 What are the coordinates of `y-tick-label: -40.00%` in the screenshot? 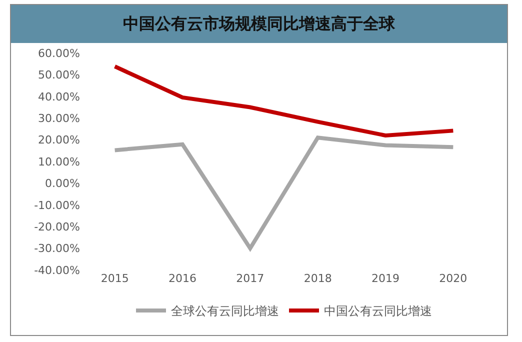 It's located at (57, 270).